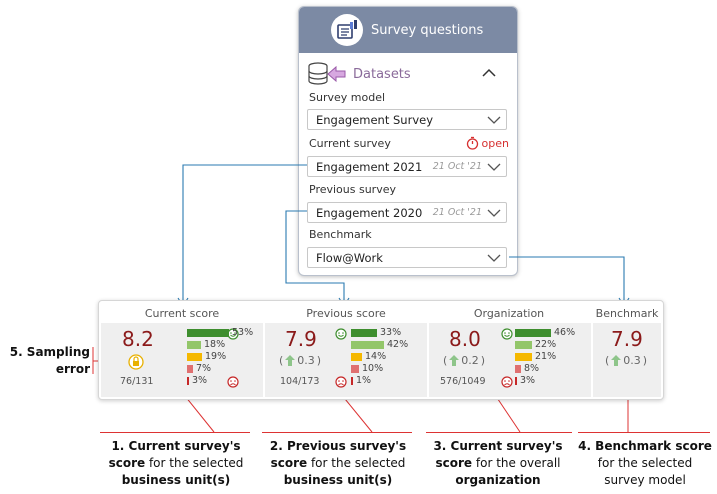 The image size is (717, 494). What do you see at coordinates (645, 480) in the screenshot?
I see `note4-line3: survey model` at bounding box center [645, 480].